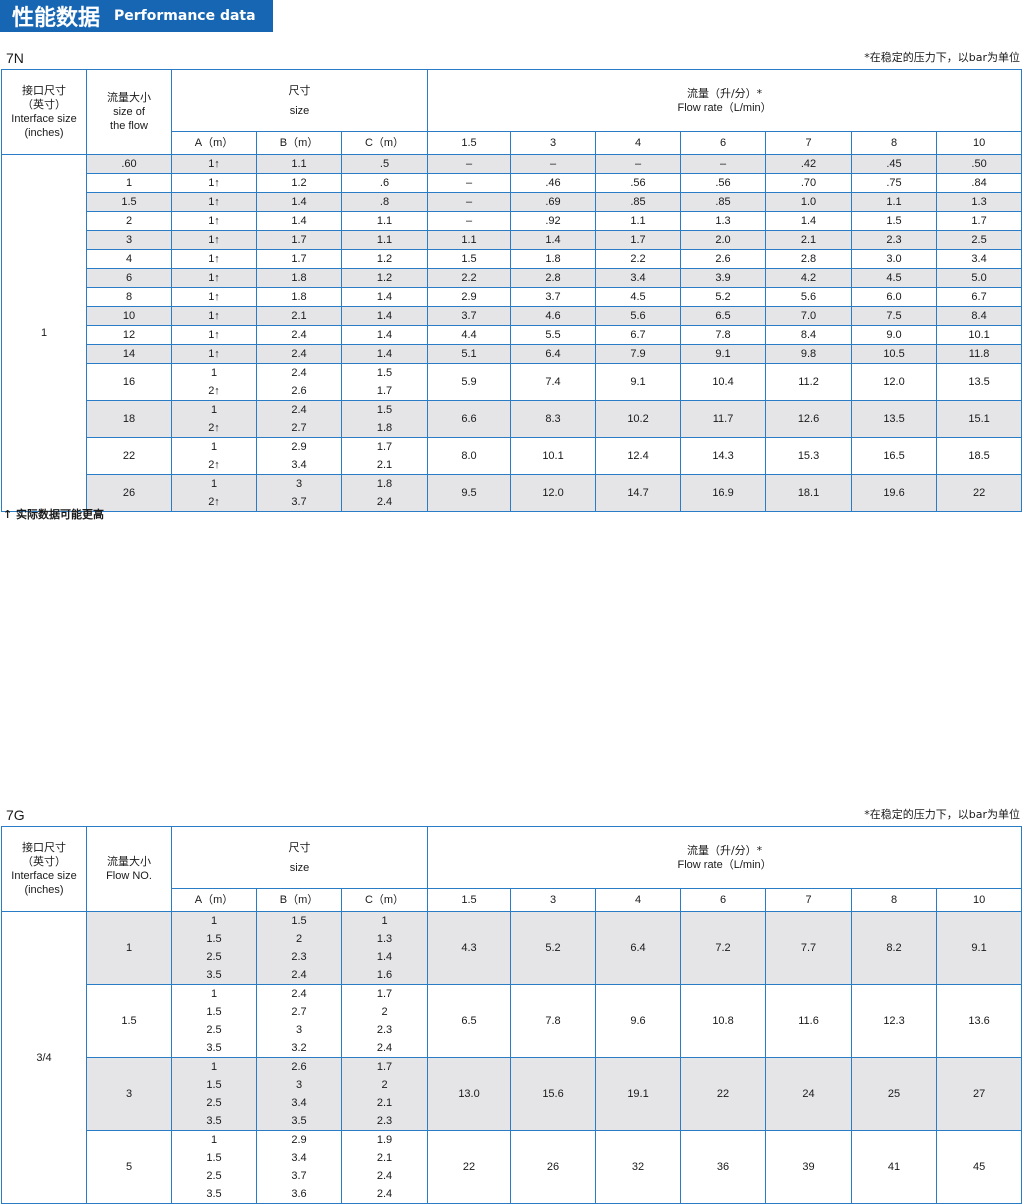 This screenshot has height=1204, width=1022. Describe the element at coordinates (129, 419) in the screenshot. I see `flow-size-value: 18` at that location.